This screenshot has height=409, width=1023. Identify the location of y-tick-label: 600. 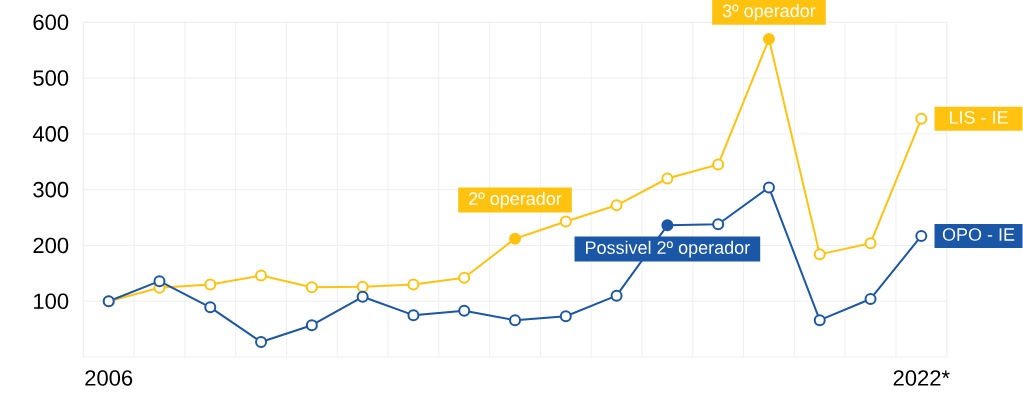
(51, 22).